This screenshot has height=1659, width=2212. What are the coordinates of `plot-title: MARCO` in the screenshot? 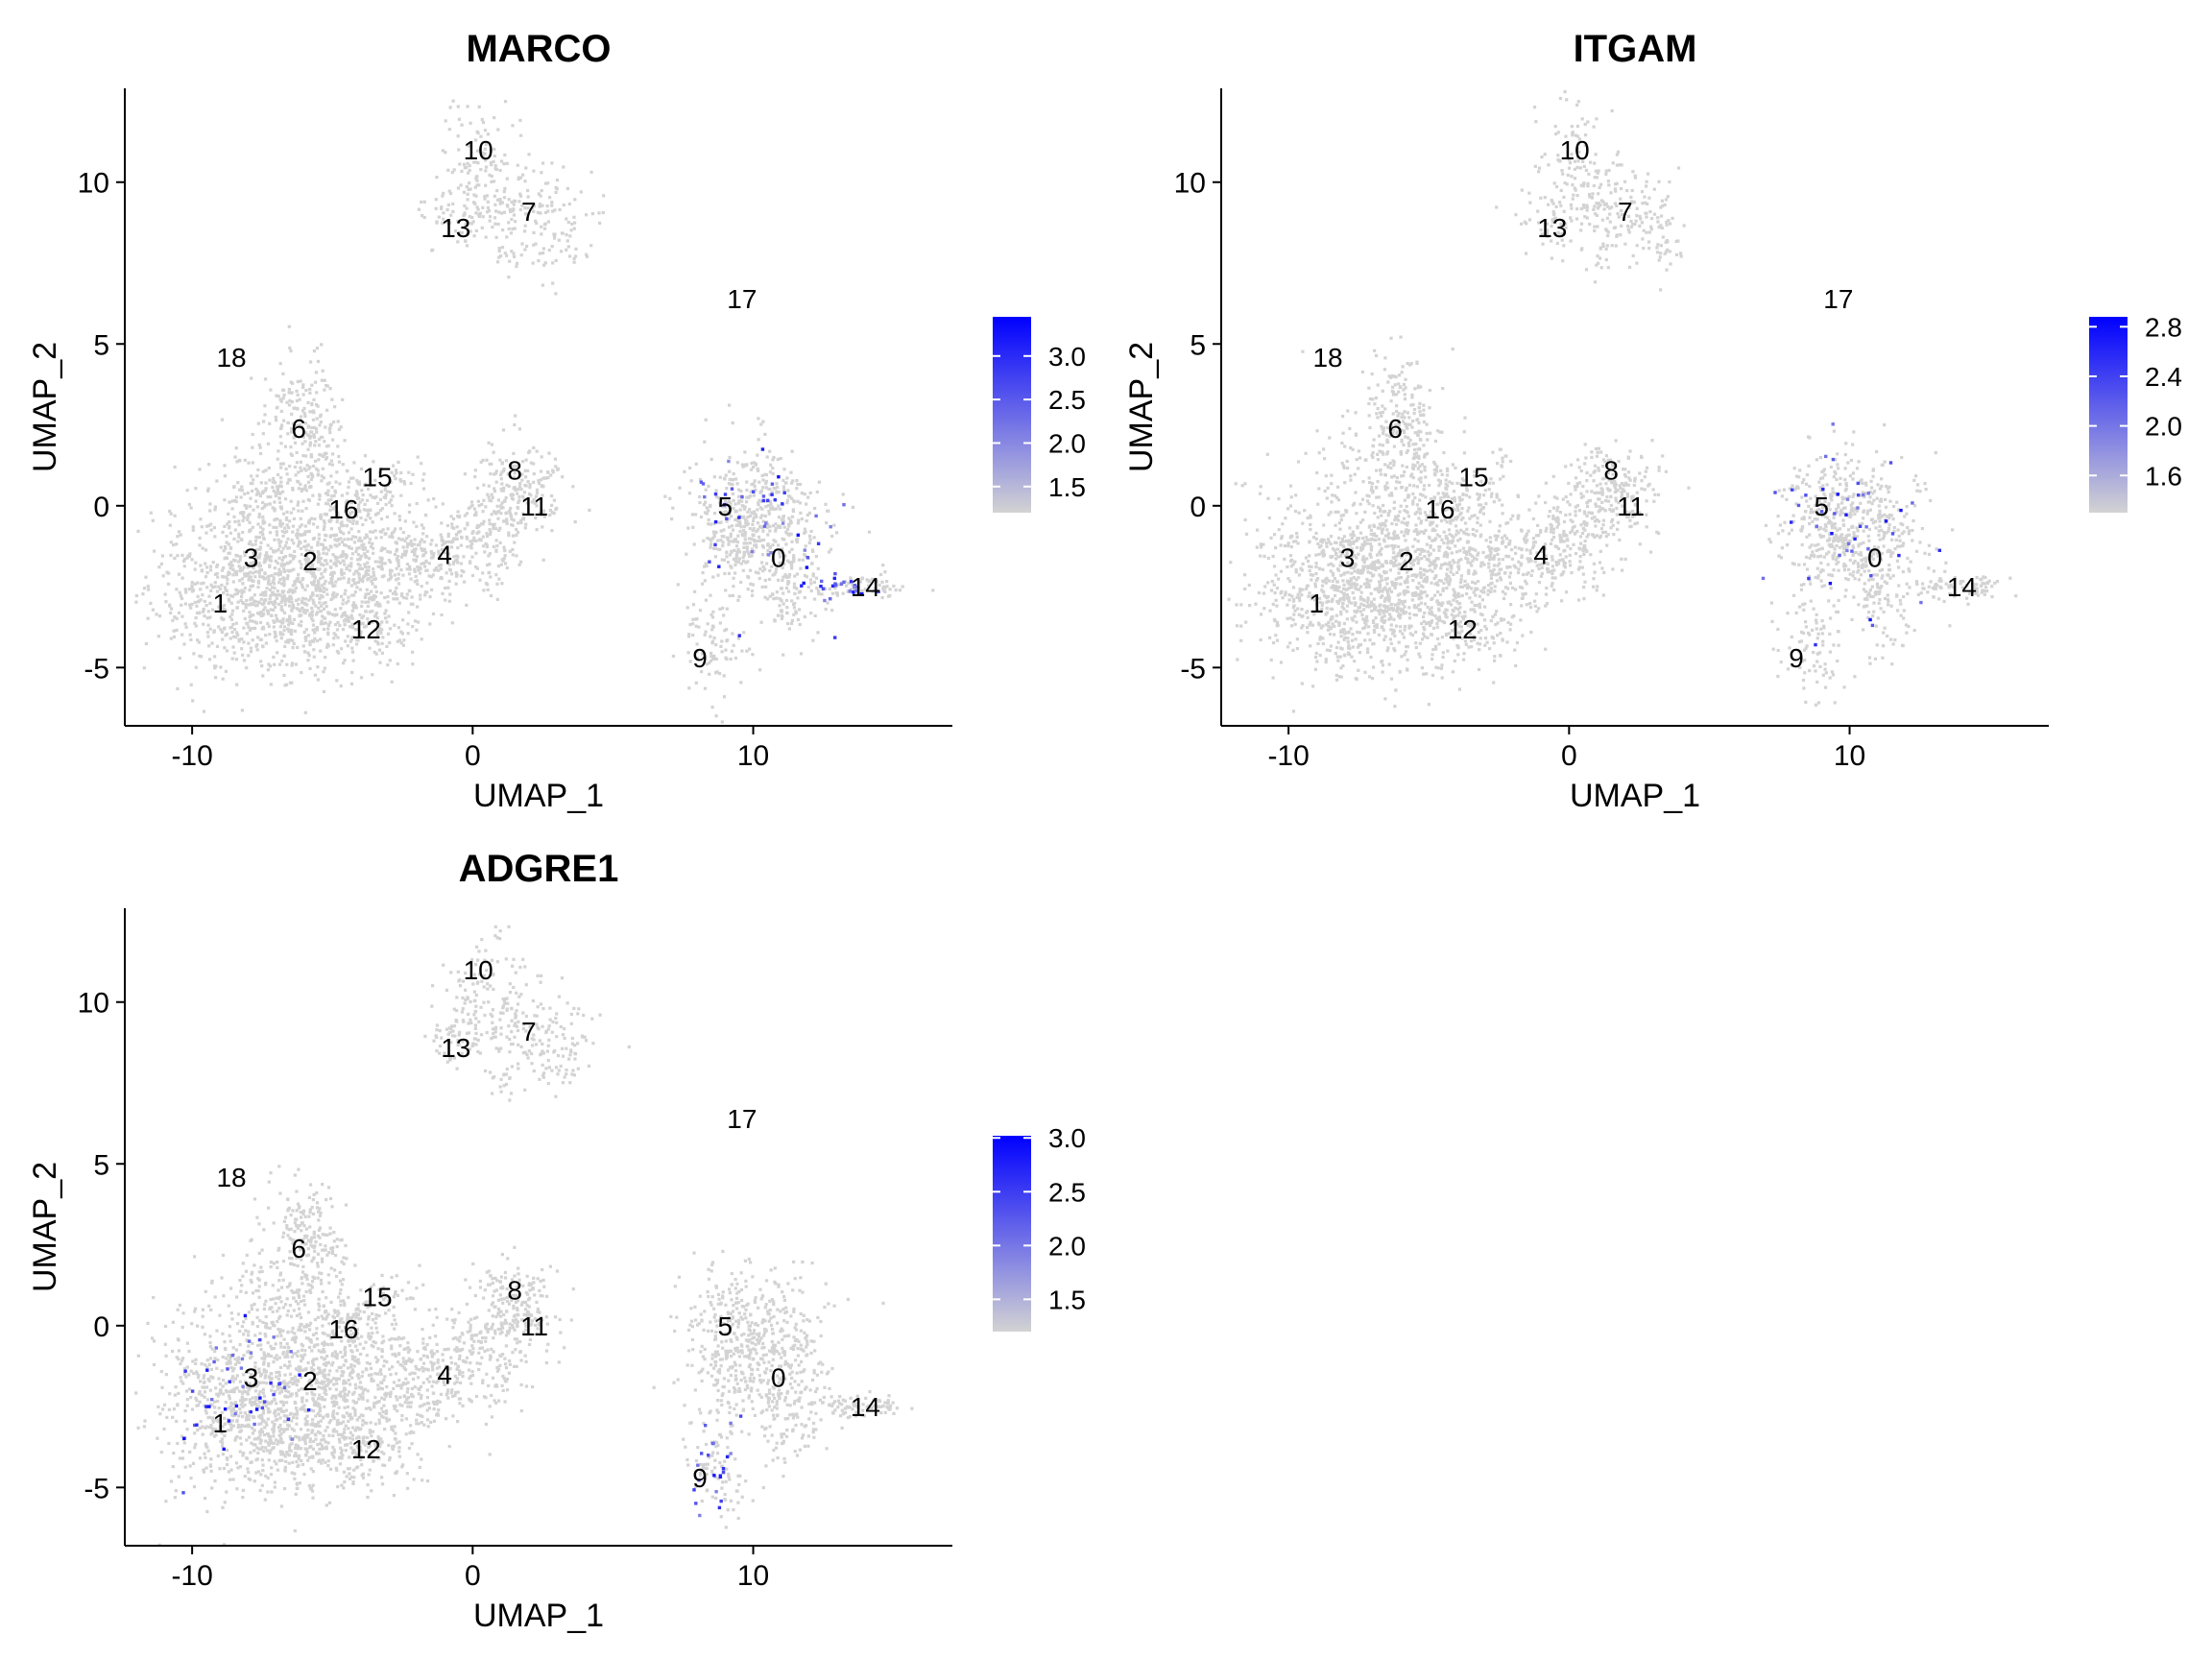 It's located at (539, 49).